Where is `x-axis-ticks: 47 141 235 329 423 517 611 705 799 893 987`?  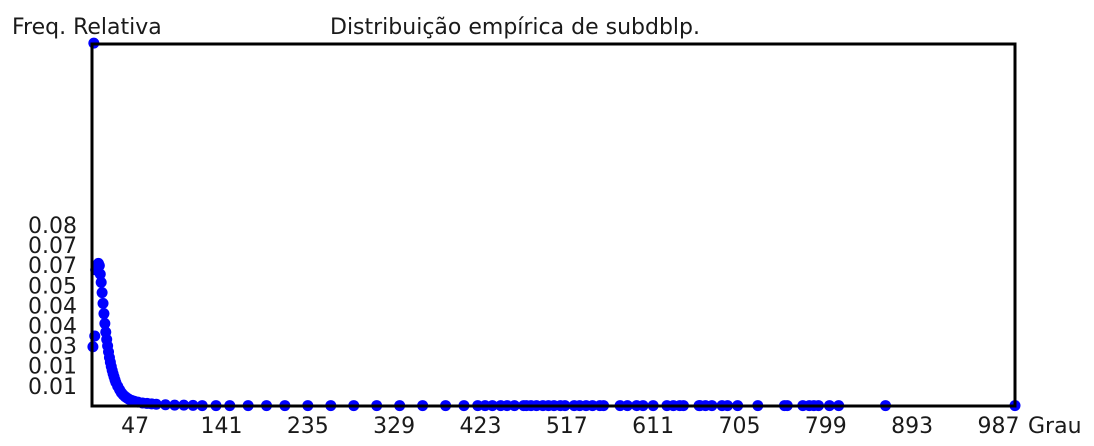 x-axis-ticks: 47 141 235 329 423 517 611 705 799 893 987 is located at coordinates (570, 426).